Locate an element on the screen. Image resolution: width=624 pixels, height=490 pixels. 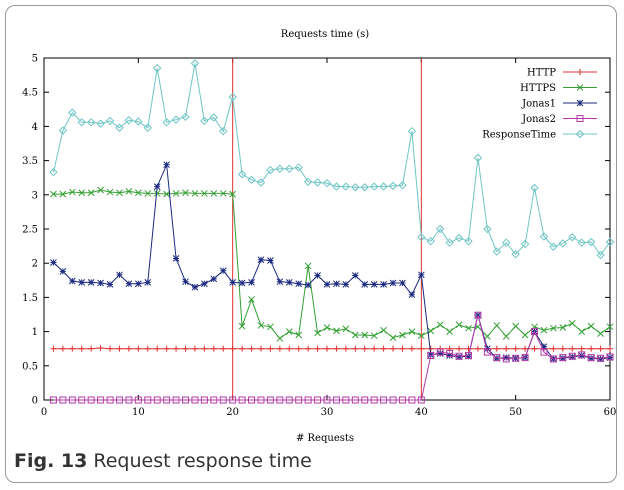
legend-label-jonas2: Jonas2 is located at coordinates (538, 119).